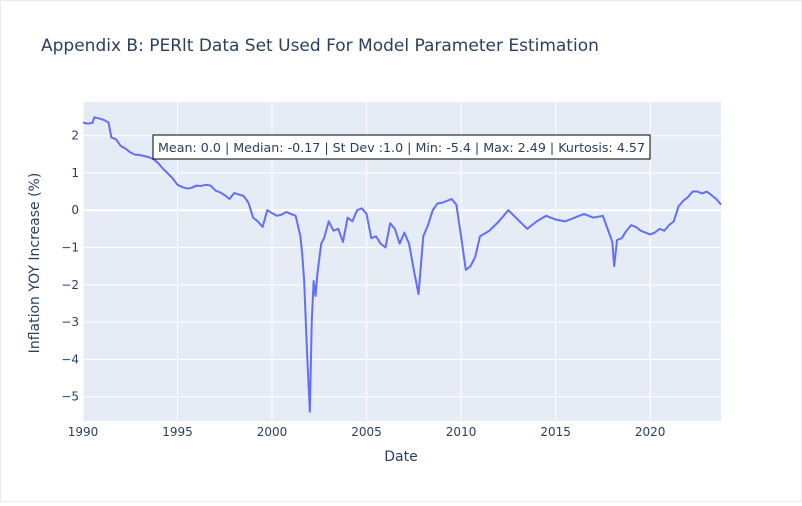 The image size is (802, 506). Describe the element at coordinates (70, 359) in the screenshot. I see `y-tick-label: −4` at that location.